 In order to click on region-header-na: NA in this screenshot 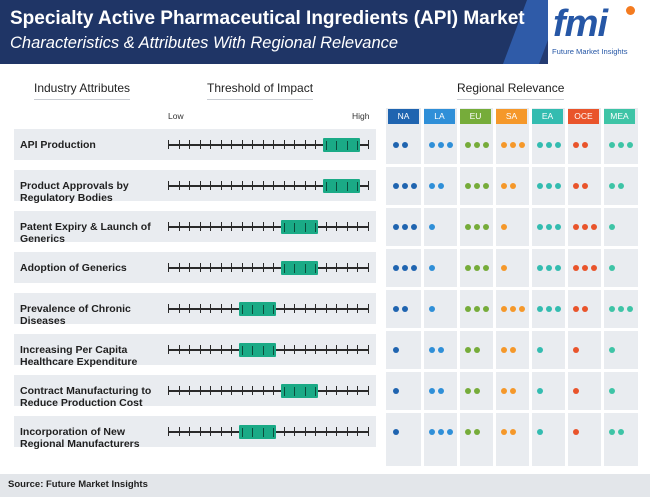, I will do `click(403, 116)`.